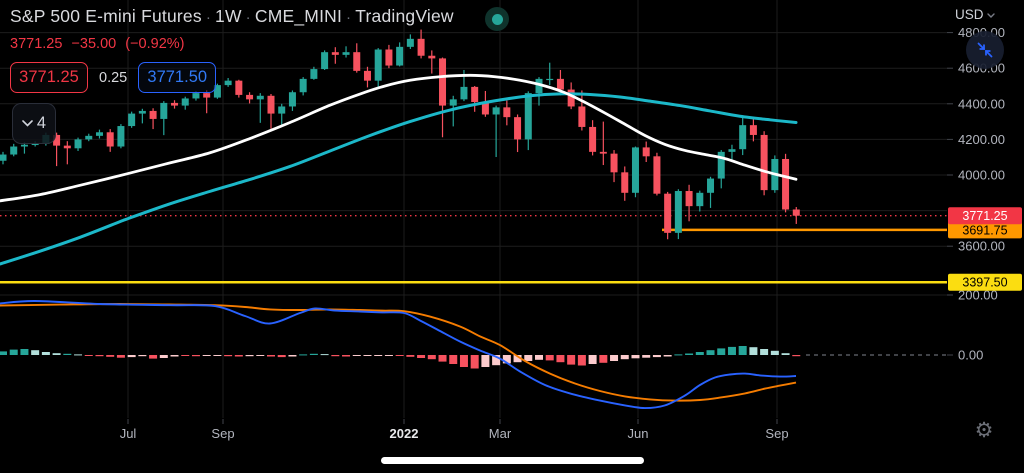 The image size is (1024, 473). I want to click on time-axis-label: Jul, so click(128, 433).